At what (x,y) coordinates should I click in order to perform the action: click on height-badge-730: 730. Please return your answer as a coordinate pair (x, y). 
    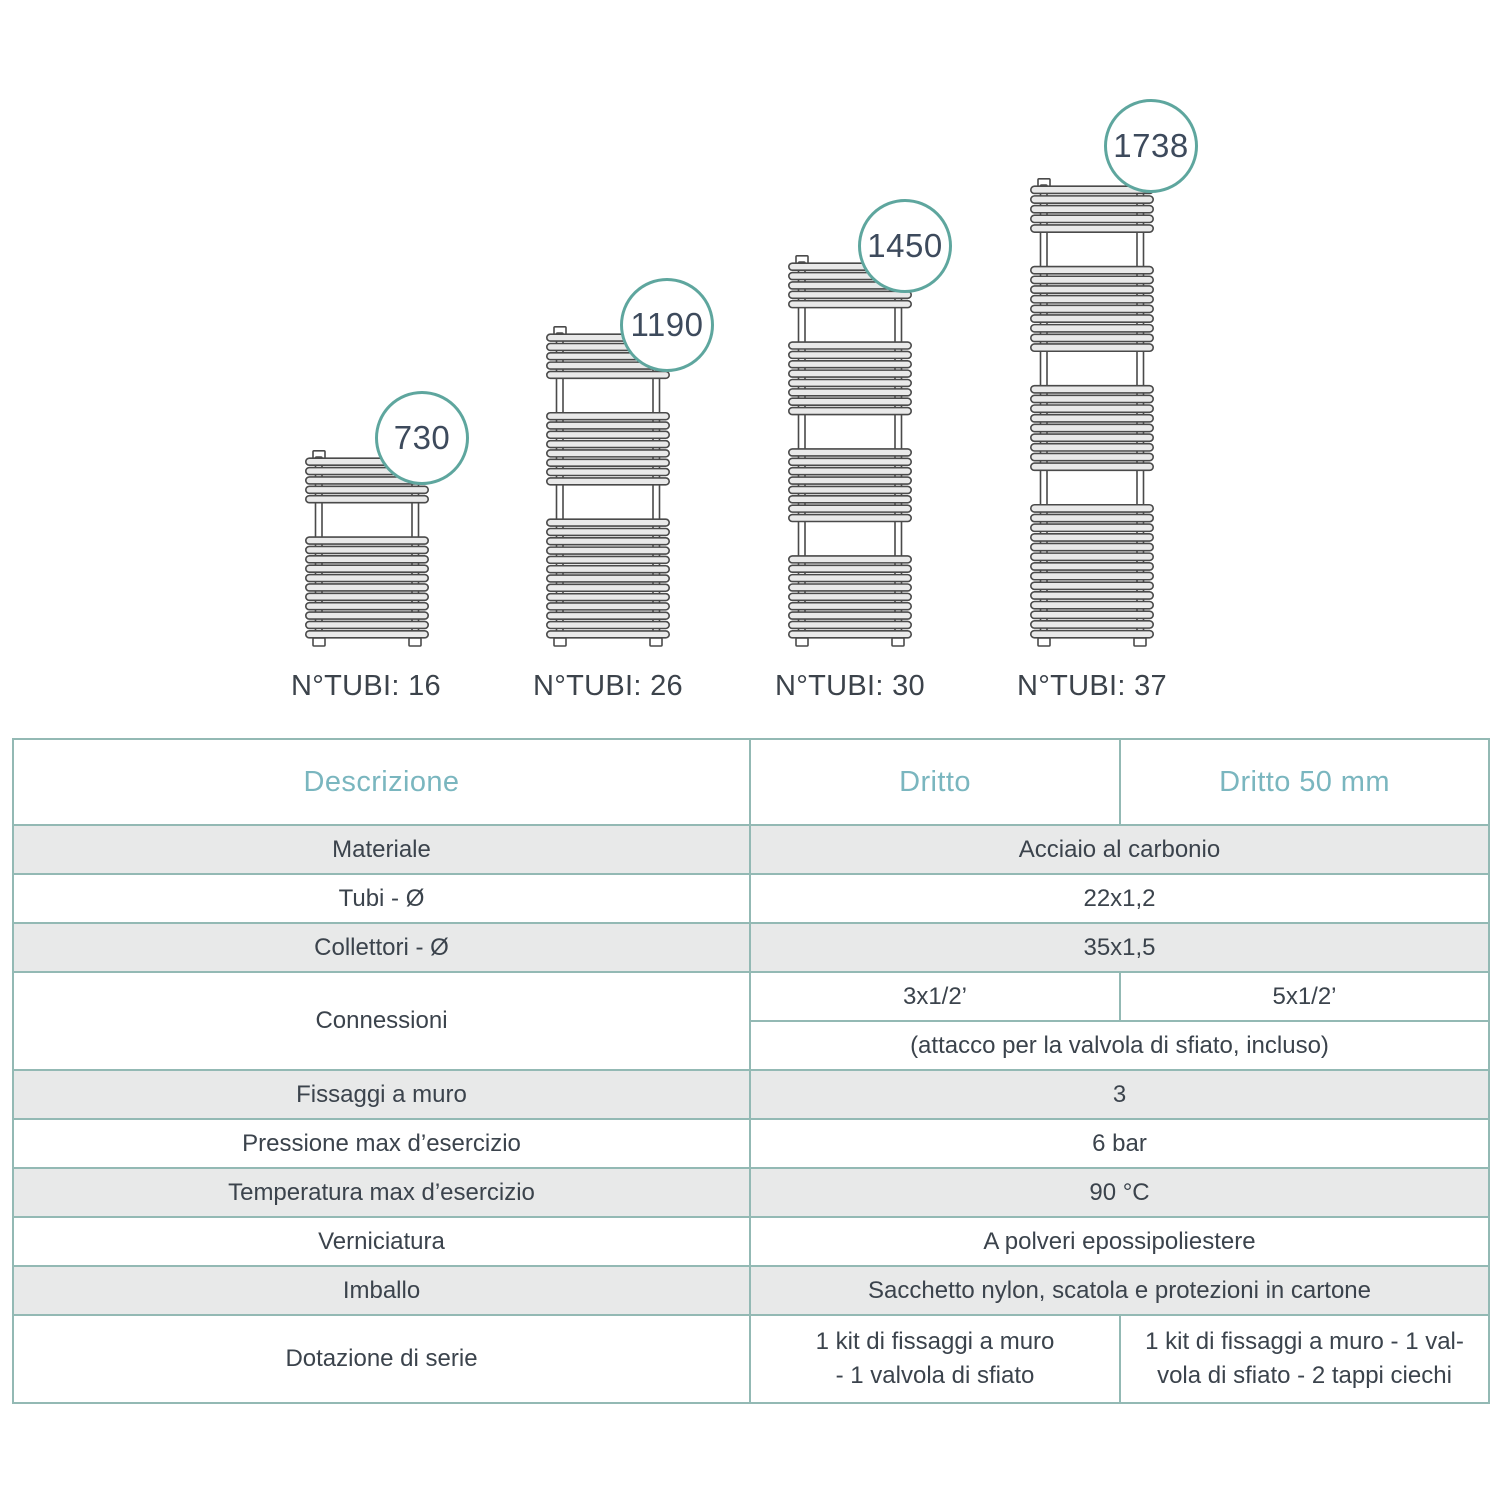
    Looking at the image, I should click on (422, 438).